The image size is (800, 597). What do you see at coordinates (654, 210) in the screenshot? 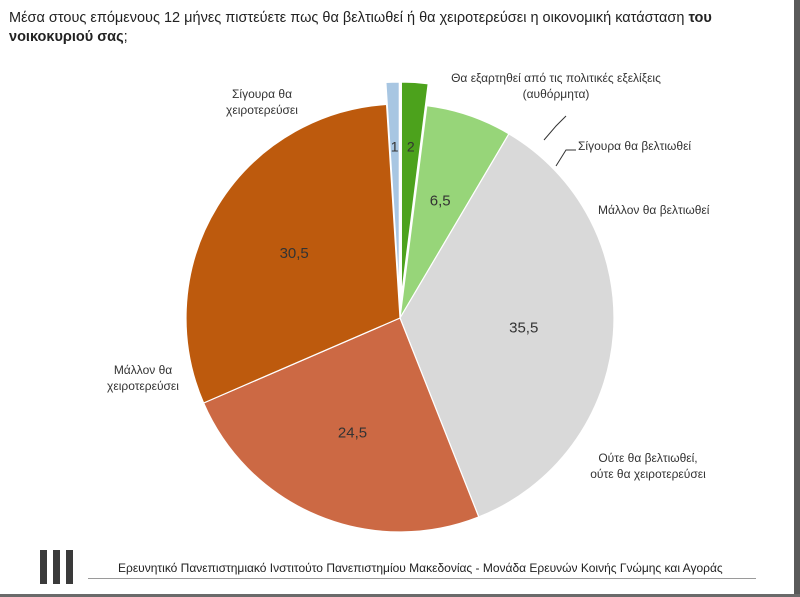
I see `slice-category-label: Μάλλον θα βελτιωθεί` at bounding box center [654, 210].